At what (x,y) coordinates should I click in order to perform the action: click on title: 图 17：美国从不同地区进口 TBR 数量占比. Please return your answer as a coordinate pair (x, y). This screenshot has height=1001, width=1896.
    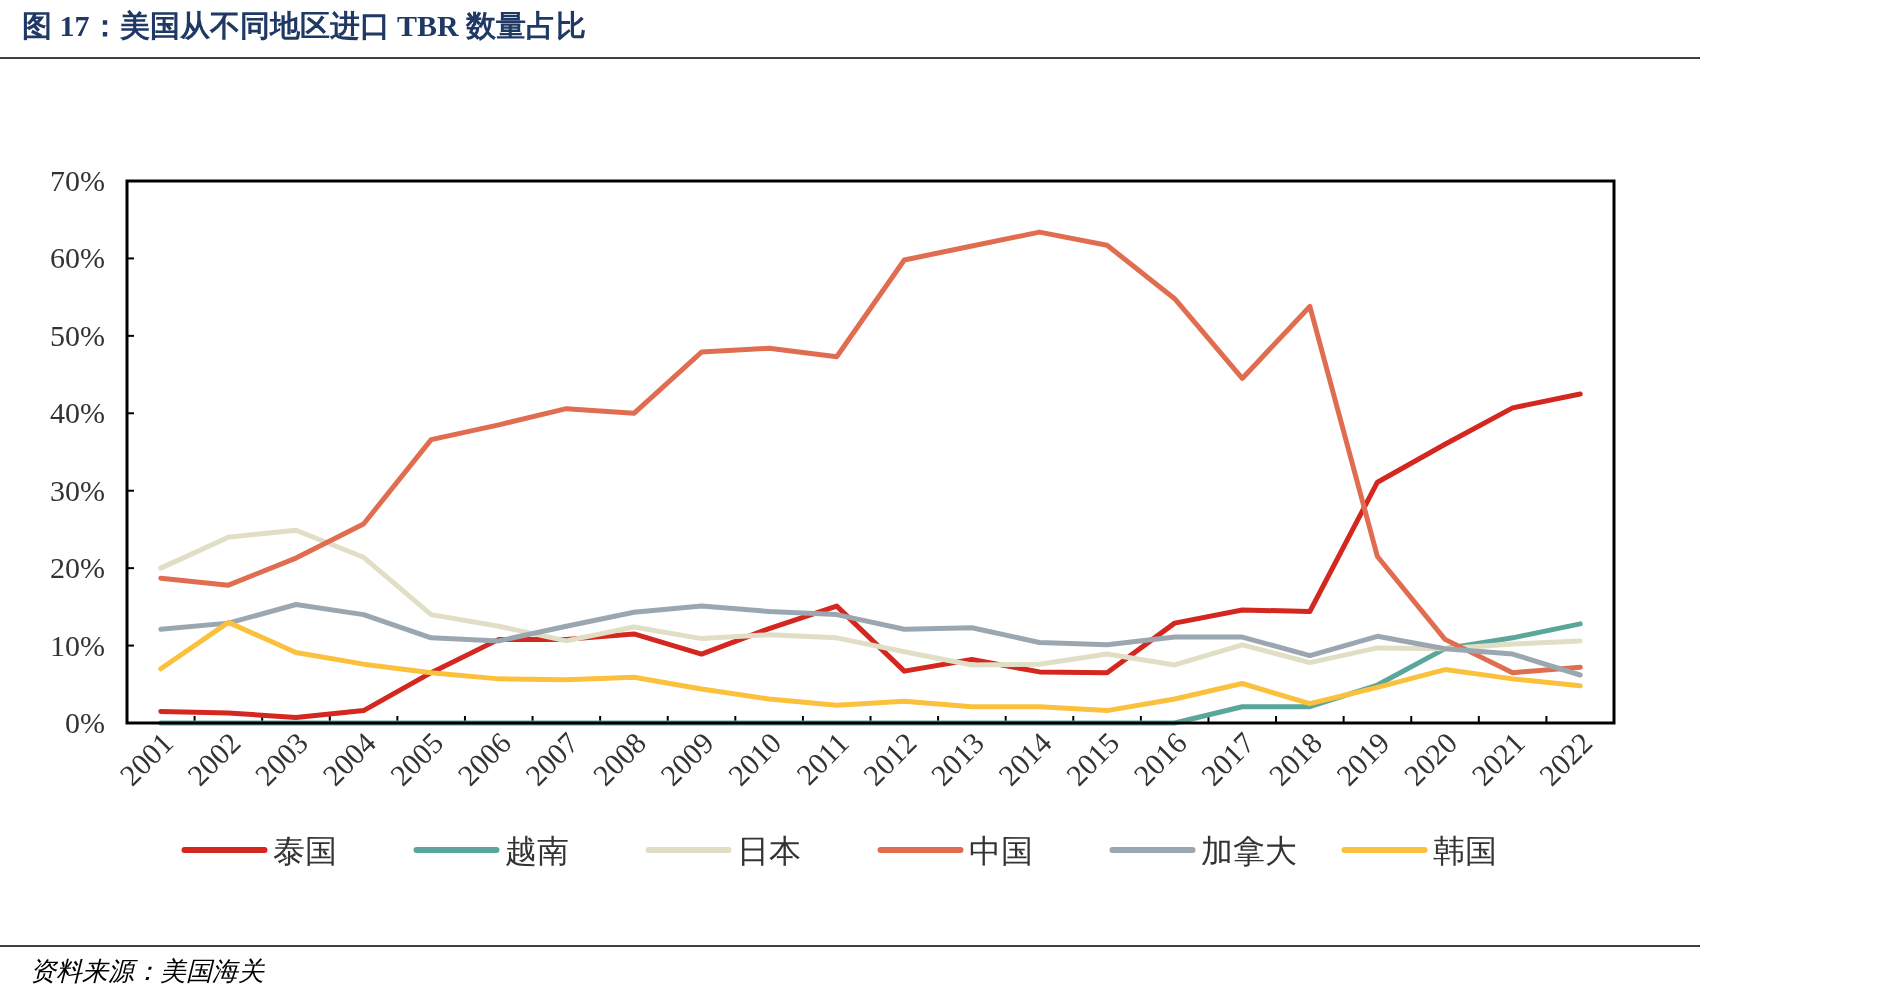
    Looking at the image, I should click on (304, 25).